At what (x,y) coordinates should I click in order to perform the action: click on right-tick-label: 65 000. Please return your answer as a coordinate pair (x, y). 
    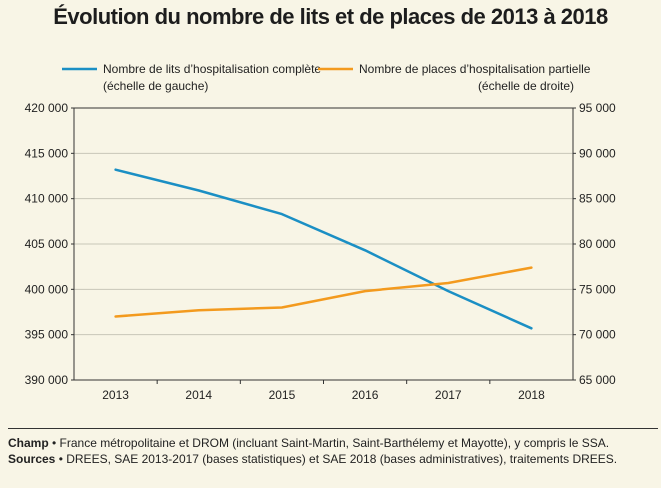
    Looking at the image, I should click on (597, 380).